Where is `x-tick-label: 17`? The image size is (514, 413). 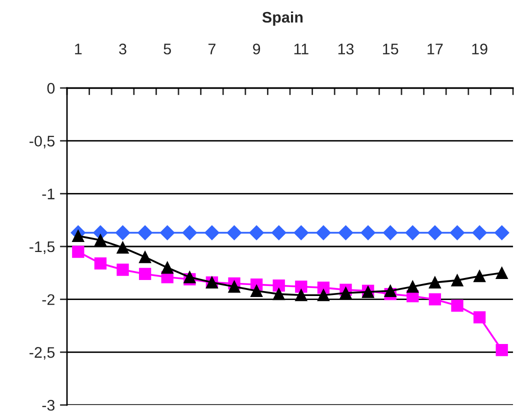
x-tick-label: 17 is located at coordinates (435, 49).